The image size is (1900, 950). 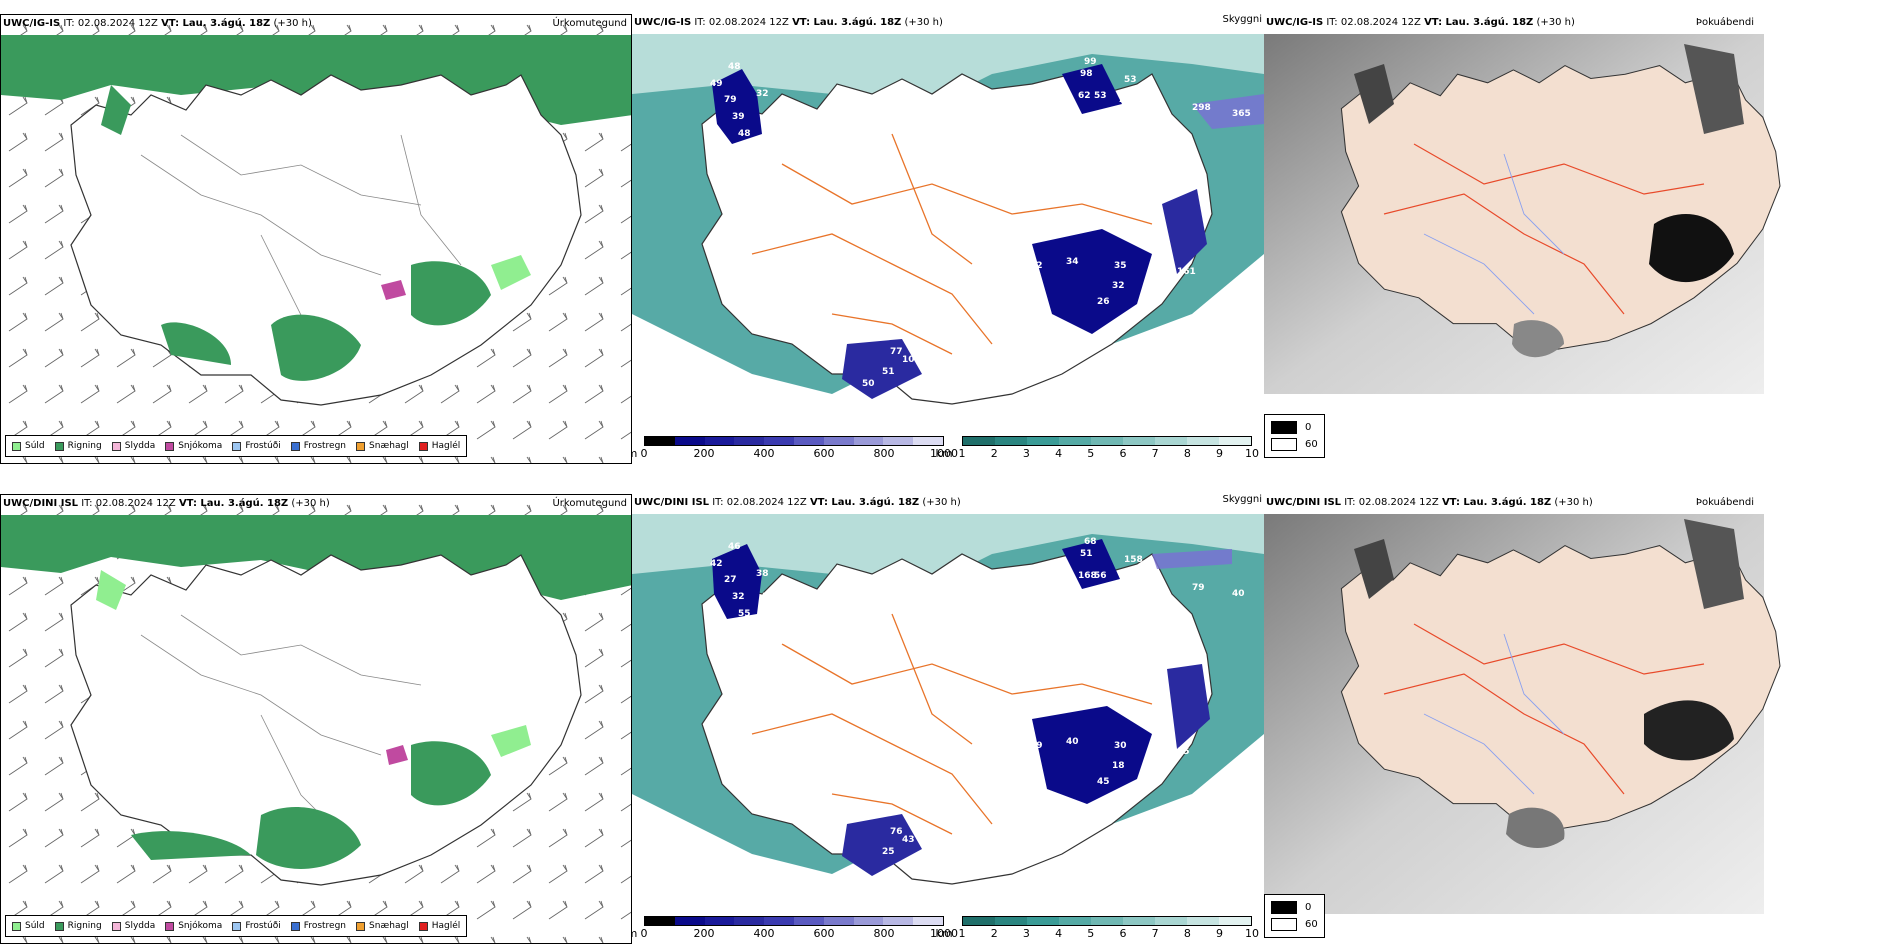 I want to click on cloud-base-value: 77, so click(x=896, y=352).